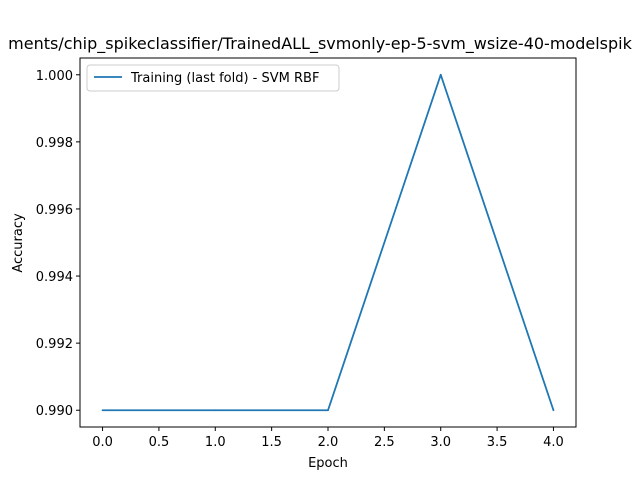  I want to click on y-tick-label: 0.996, so click(54, 210).